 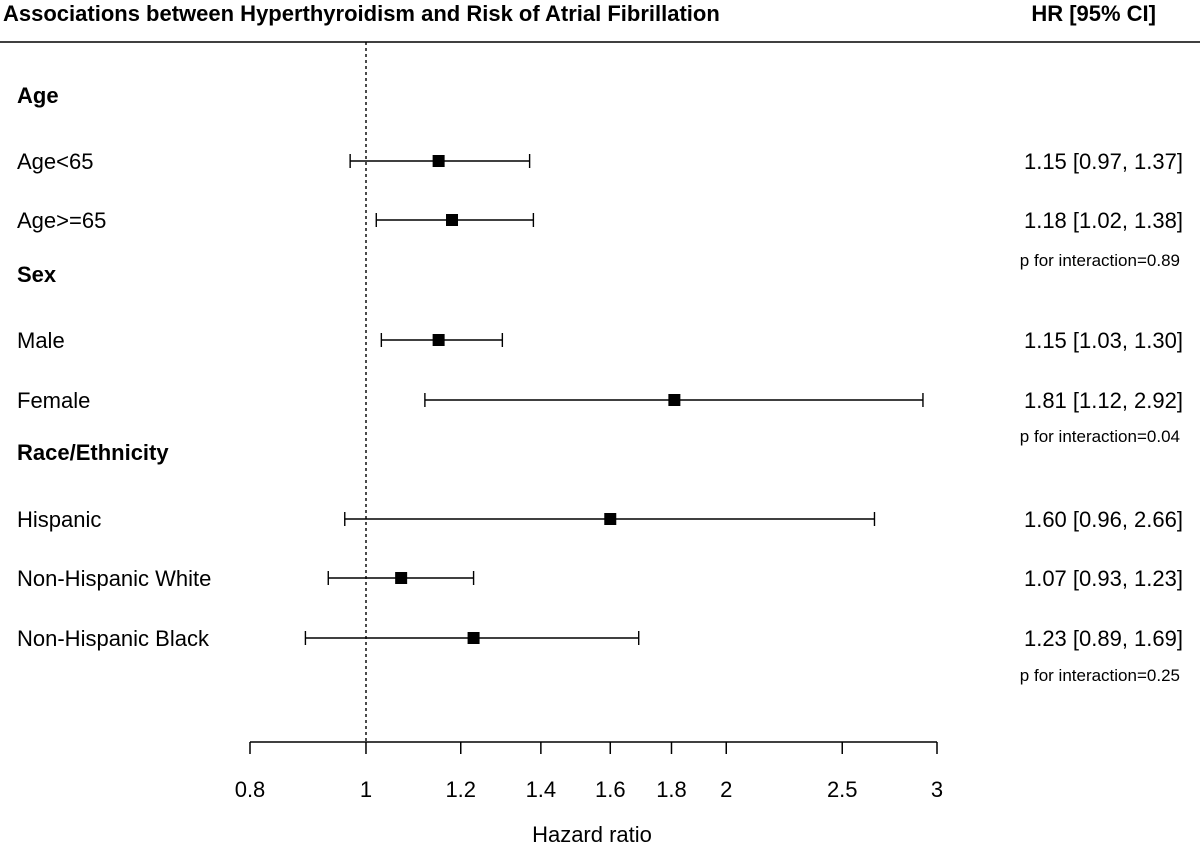 What do you see at coordinates (250, 789) in the screenshot?
I see `x-tick-label: 0.8` at bounding box center [250, 789].